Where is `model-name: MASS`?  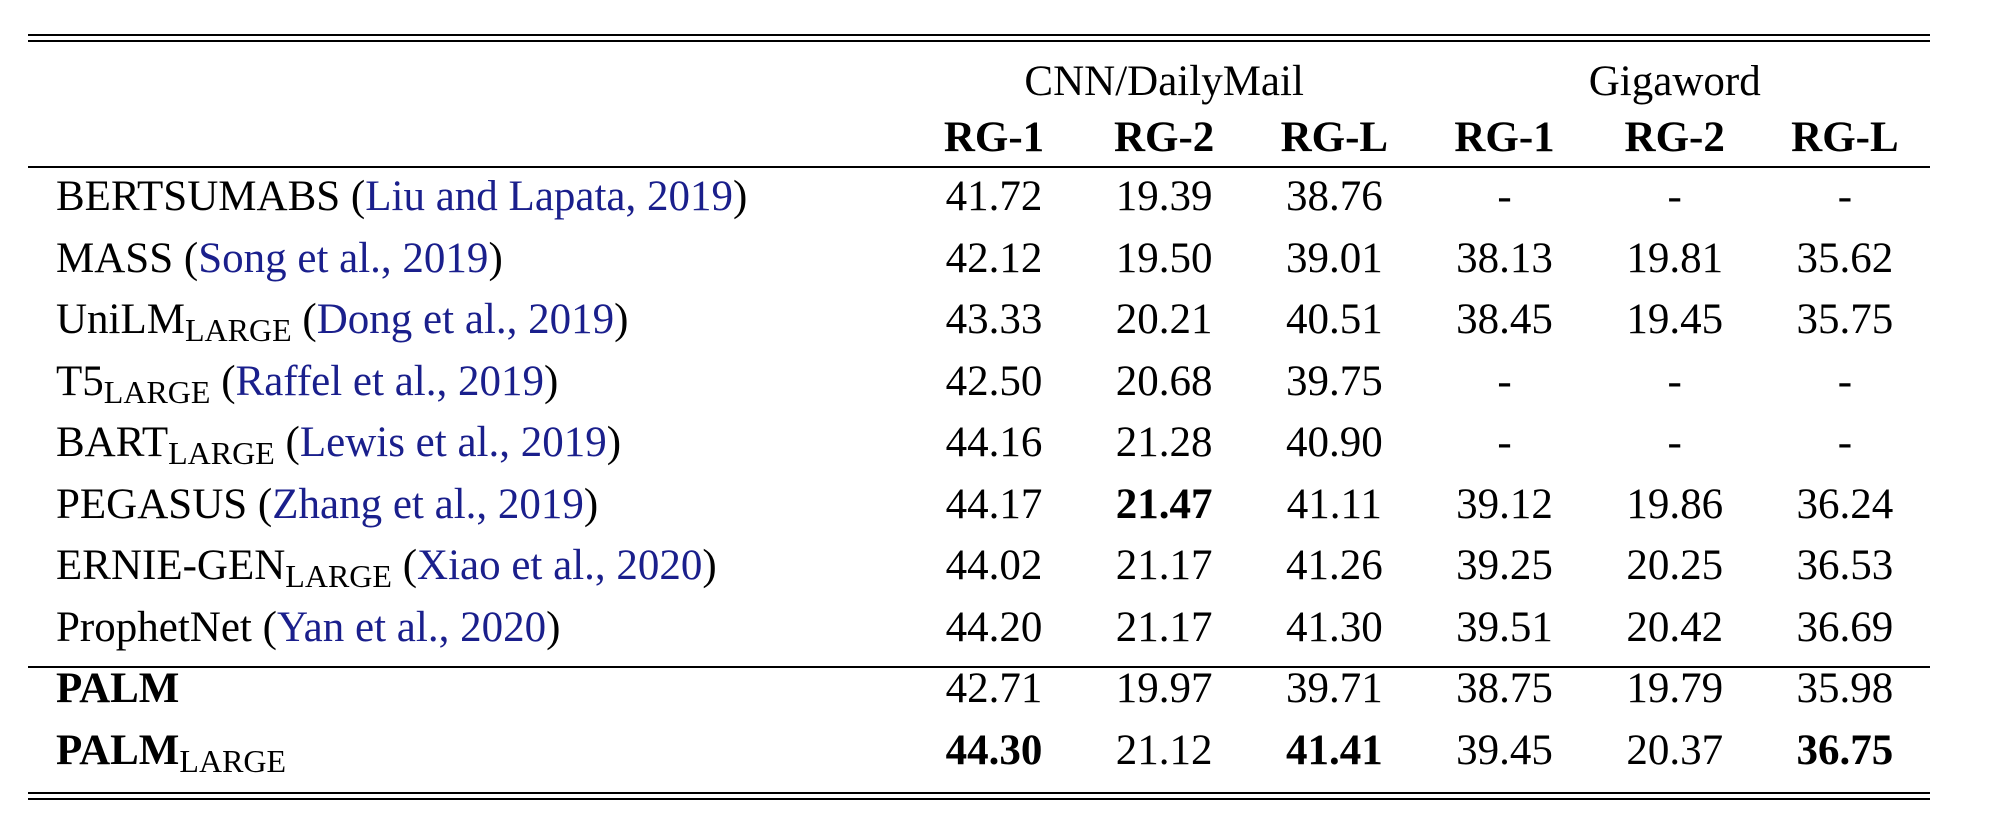 model-name: MASS is located at coordinates (115, 258).